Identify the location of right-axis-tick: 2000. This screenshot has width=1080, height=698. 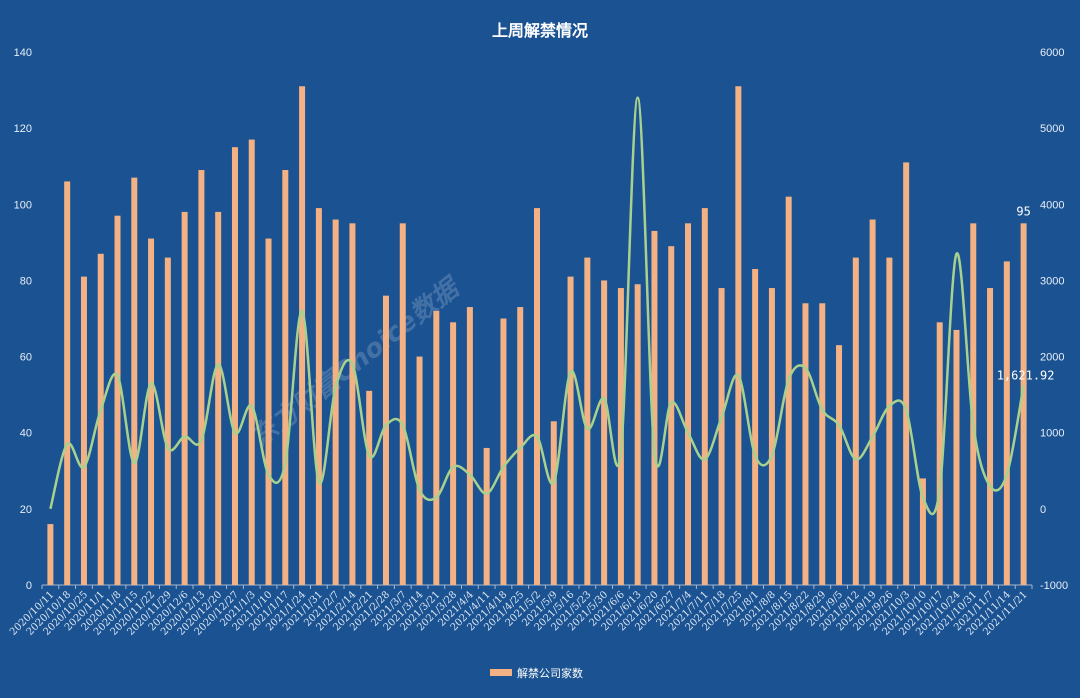
(1052, 358).